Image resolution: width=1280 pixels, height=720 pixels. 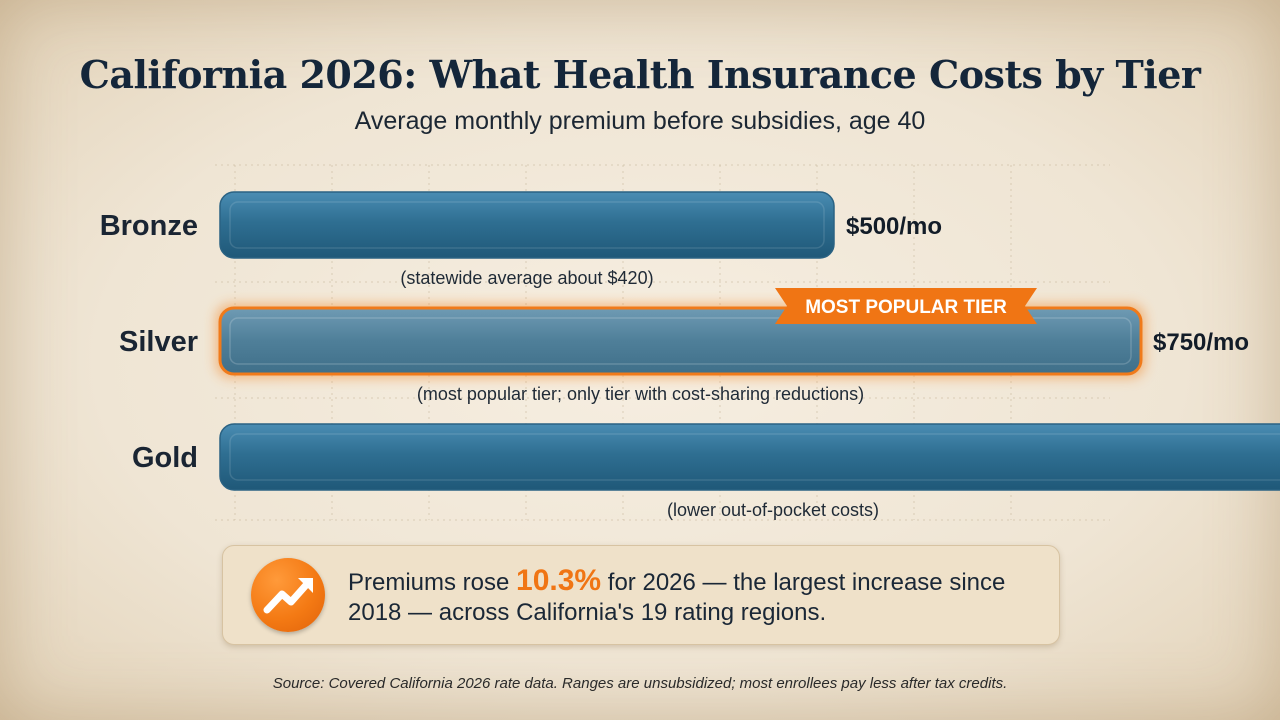 What do you see at coordinates (754, 457) in the screenshot?
I see `bar-inner-gold` at bounding box center [754, 457].